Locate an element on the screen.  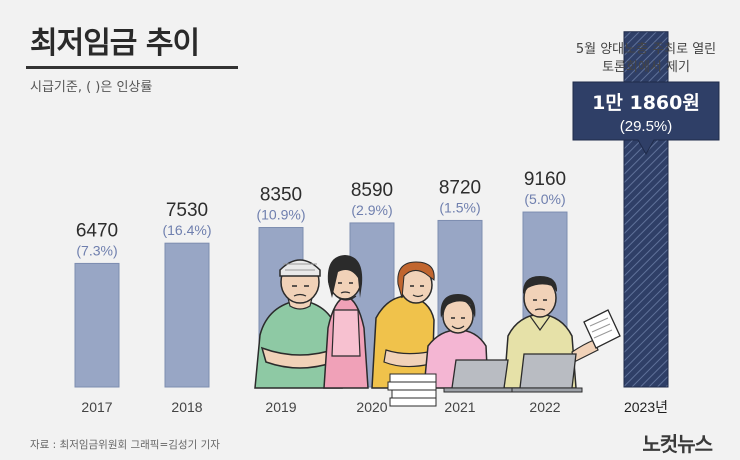
title-underline is located at coordinates (132, 67).